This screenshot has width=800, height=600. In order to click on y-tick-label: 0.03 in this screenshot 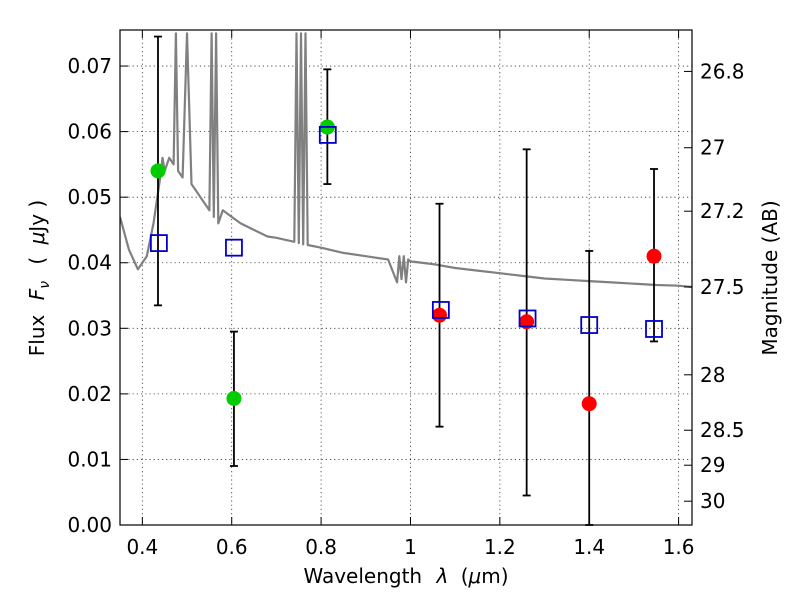, I will do `click(89, 328)`.